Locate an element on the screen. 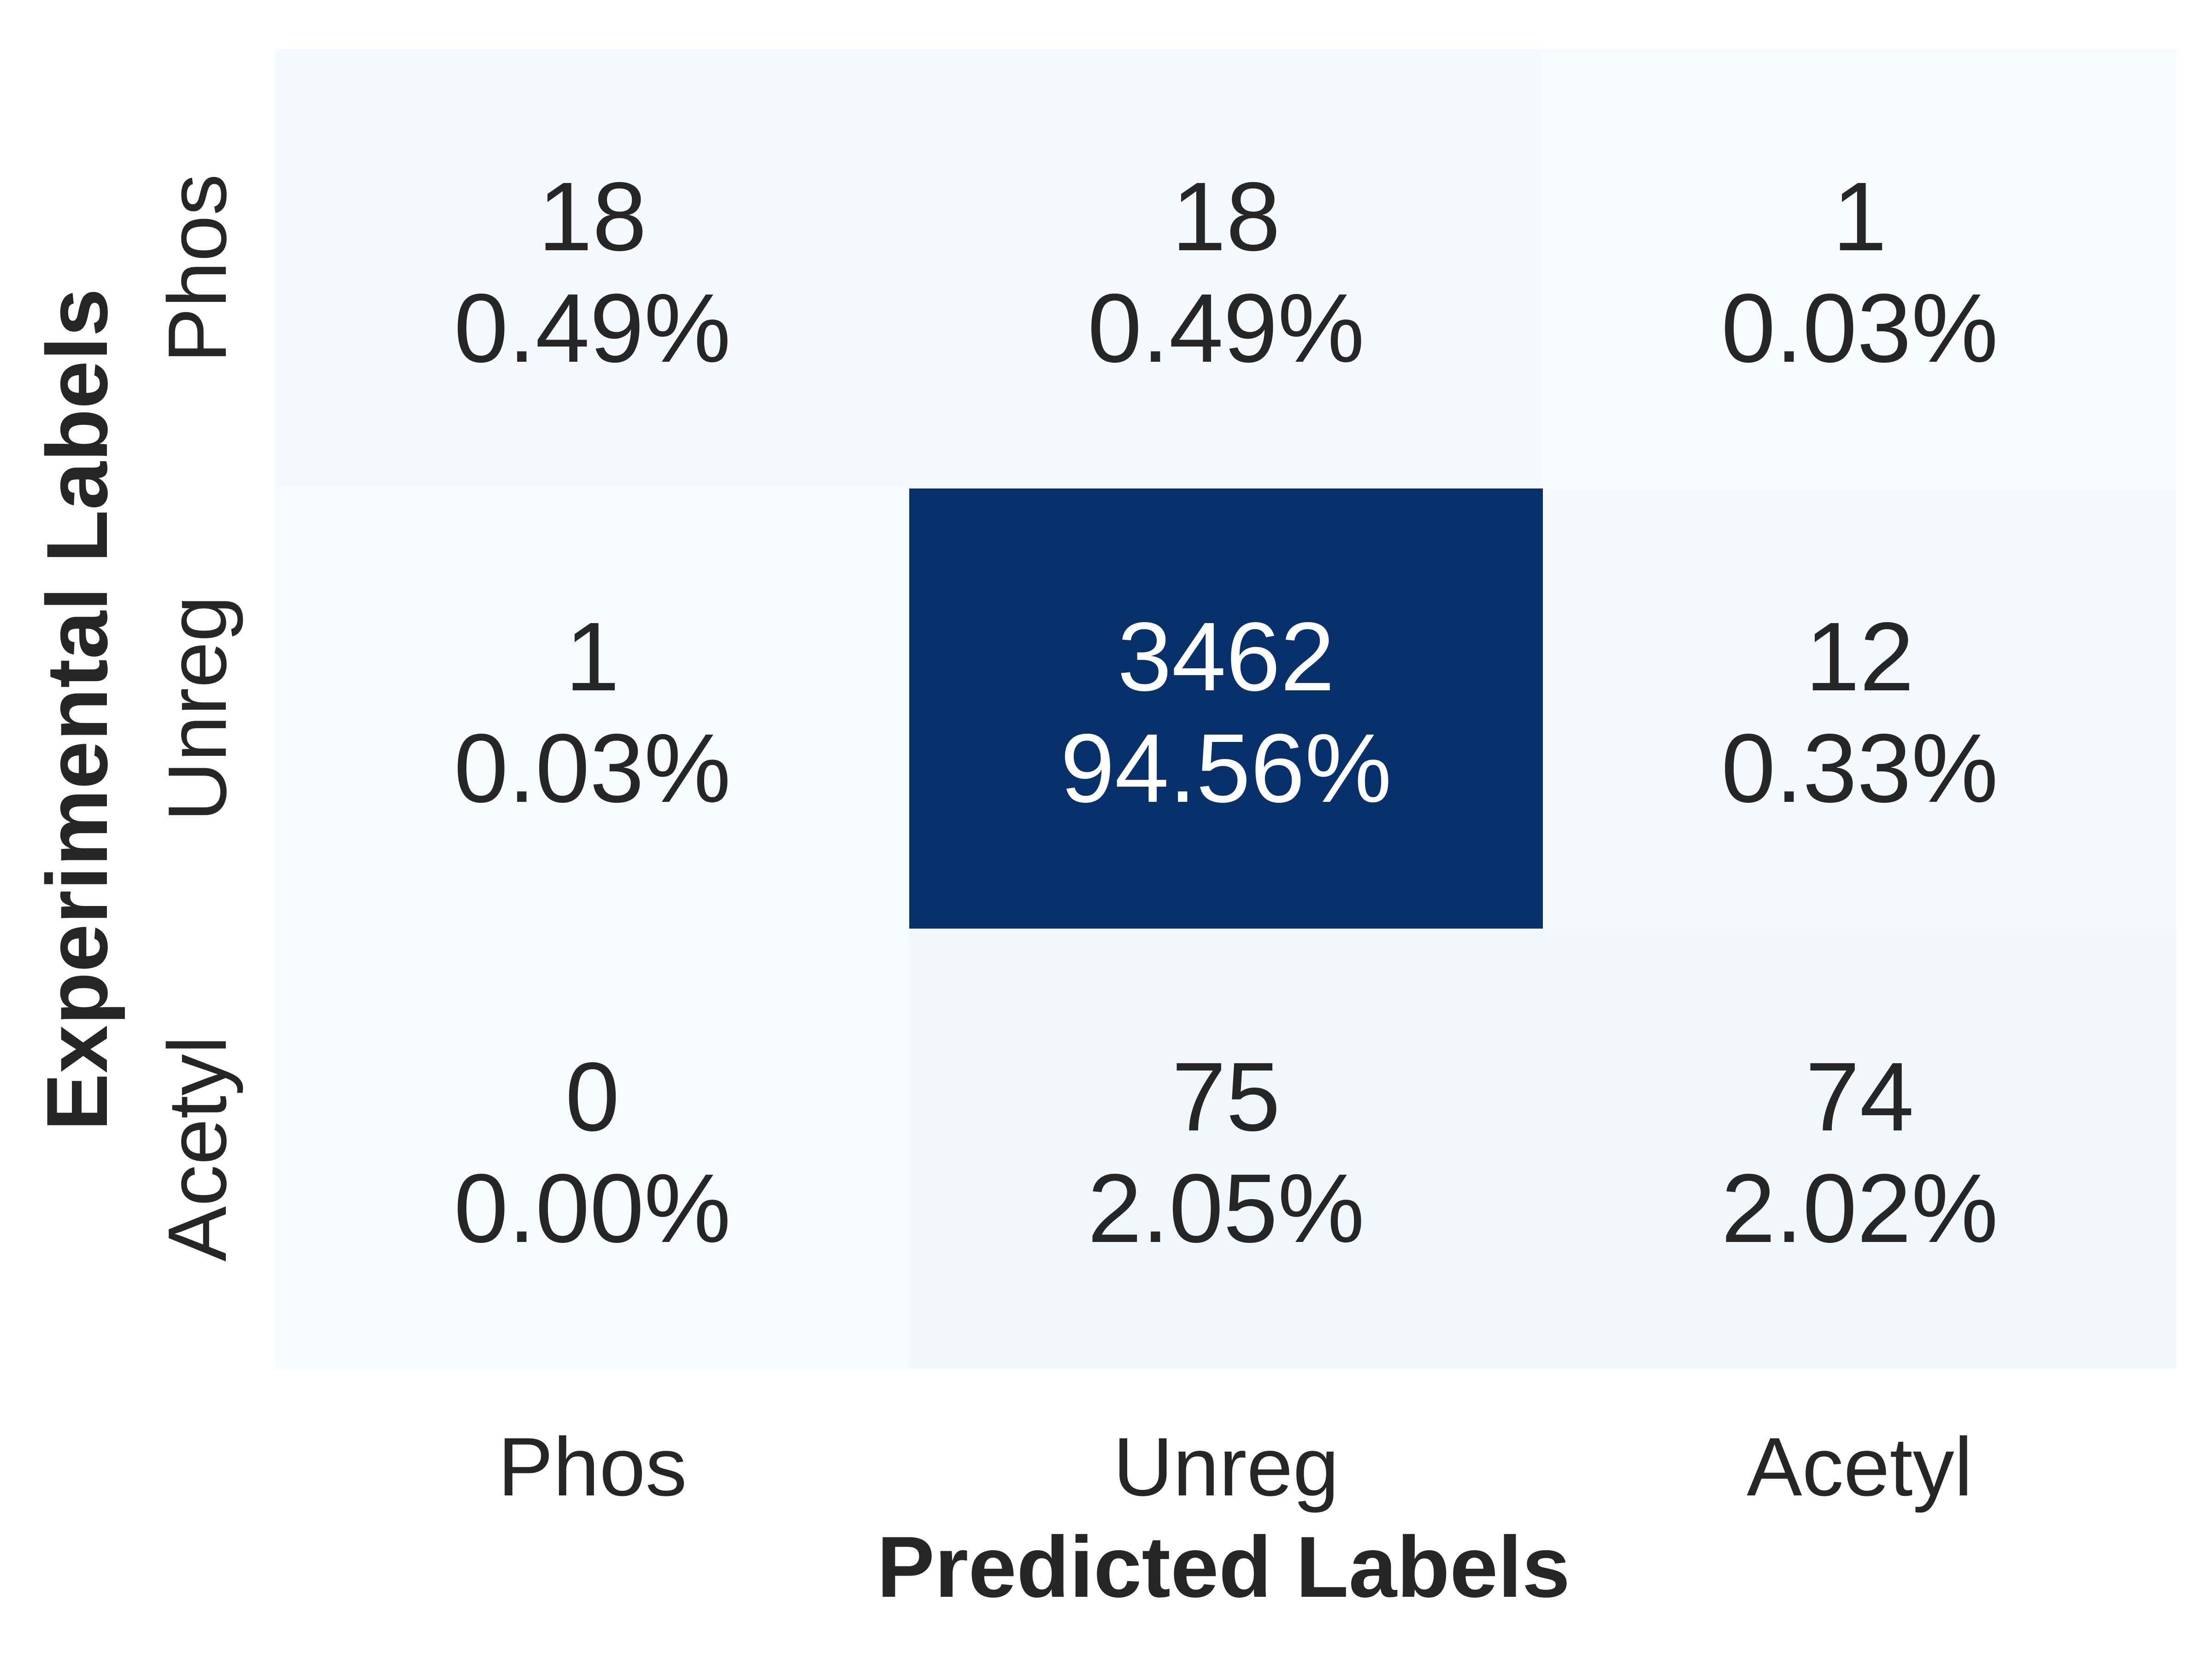 The width and height of the screenshot is (2212, 1659). heatmap-cell-phos-acetyl is located at coordinates (1860, 268).